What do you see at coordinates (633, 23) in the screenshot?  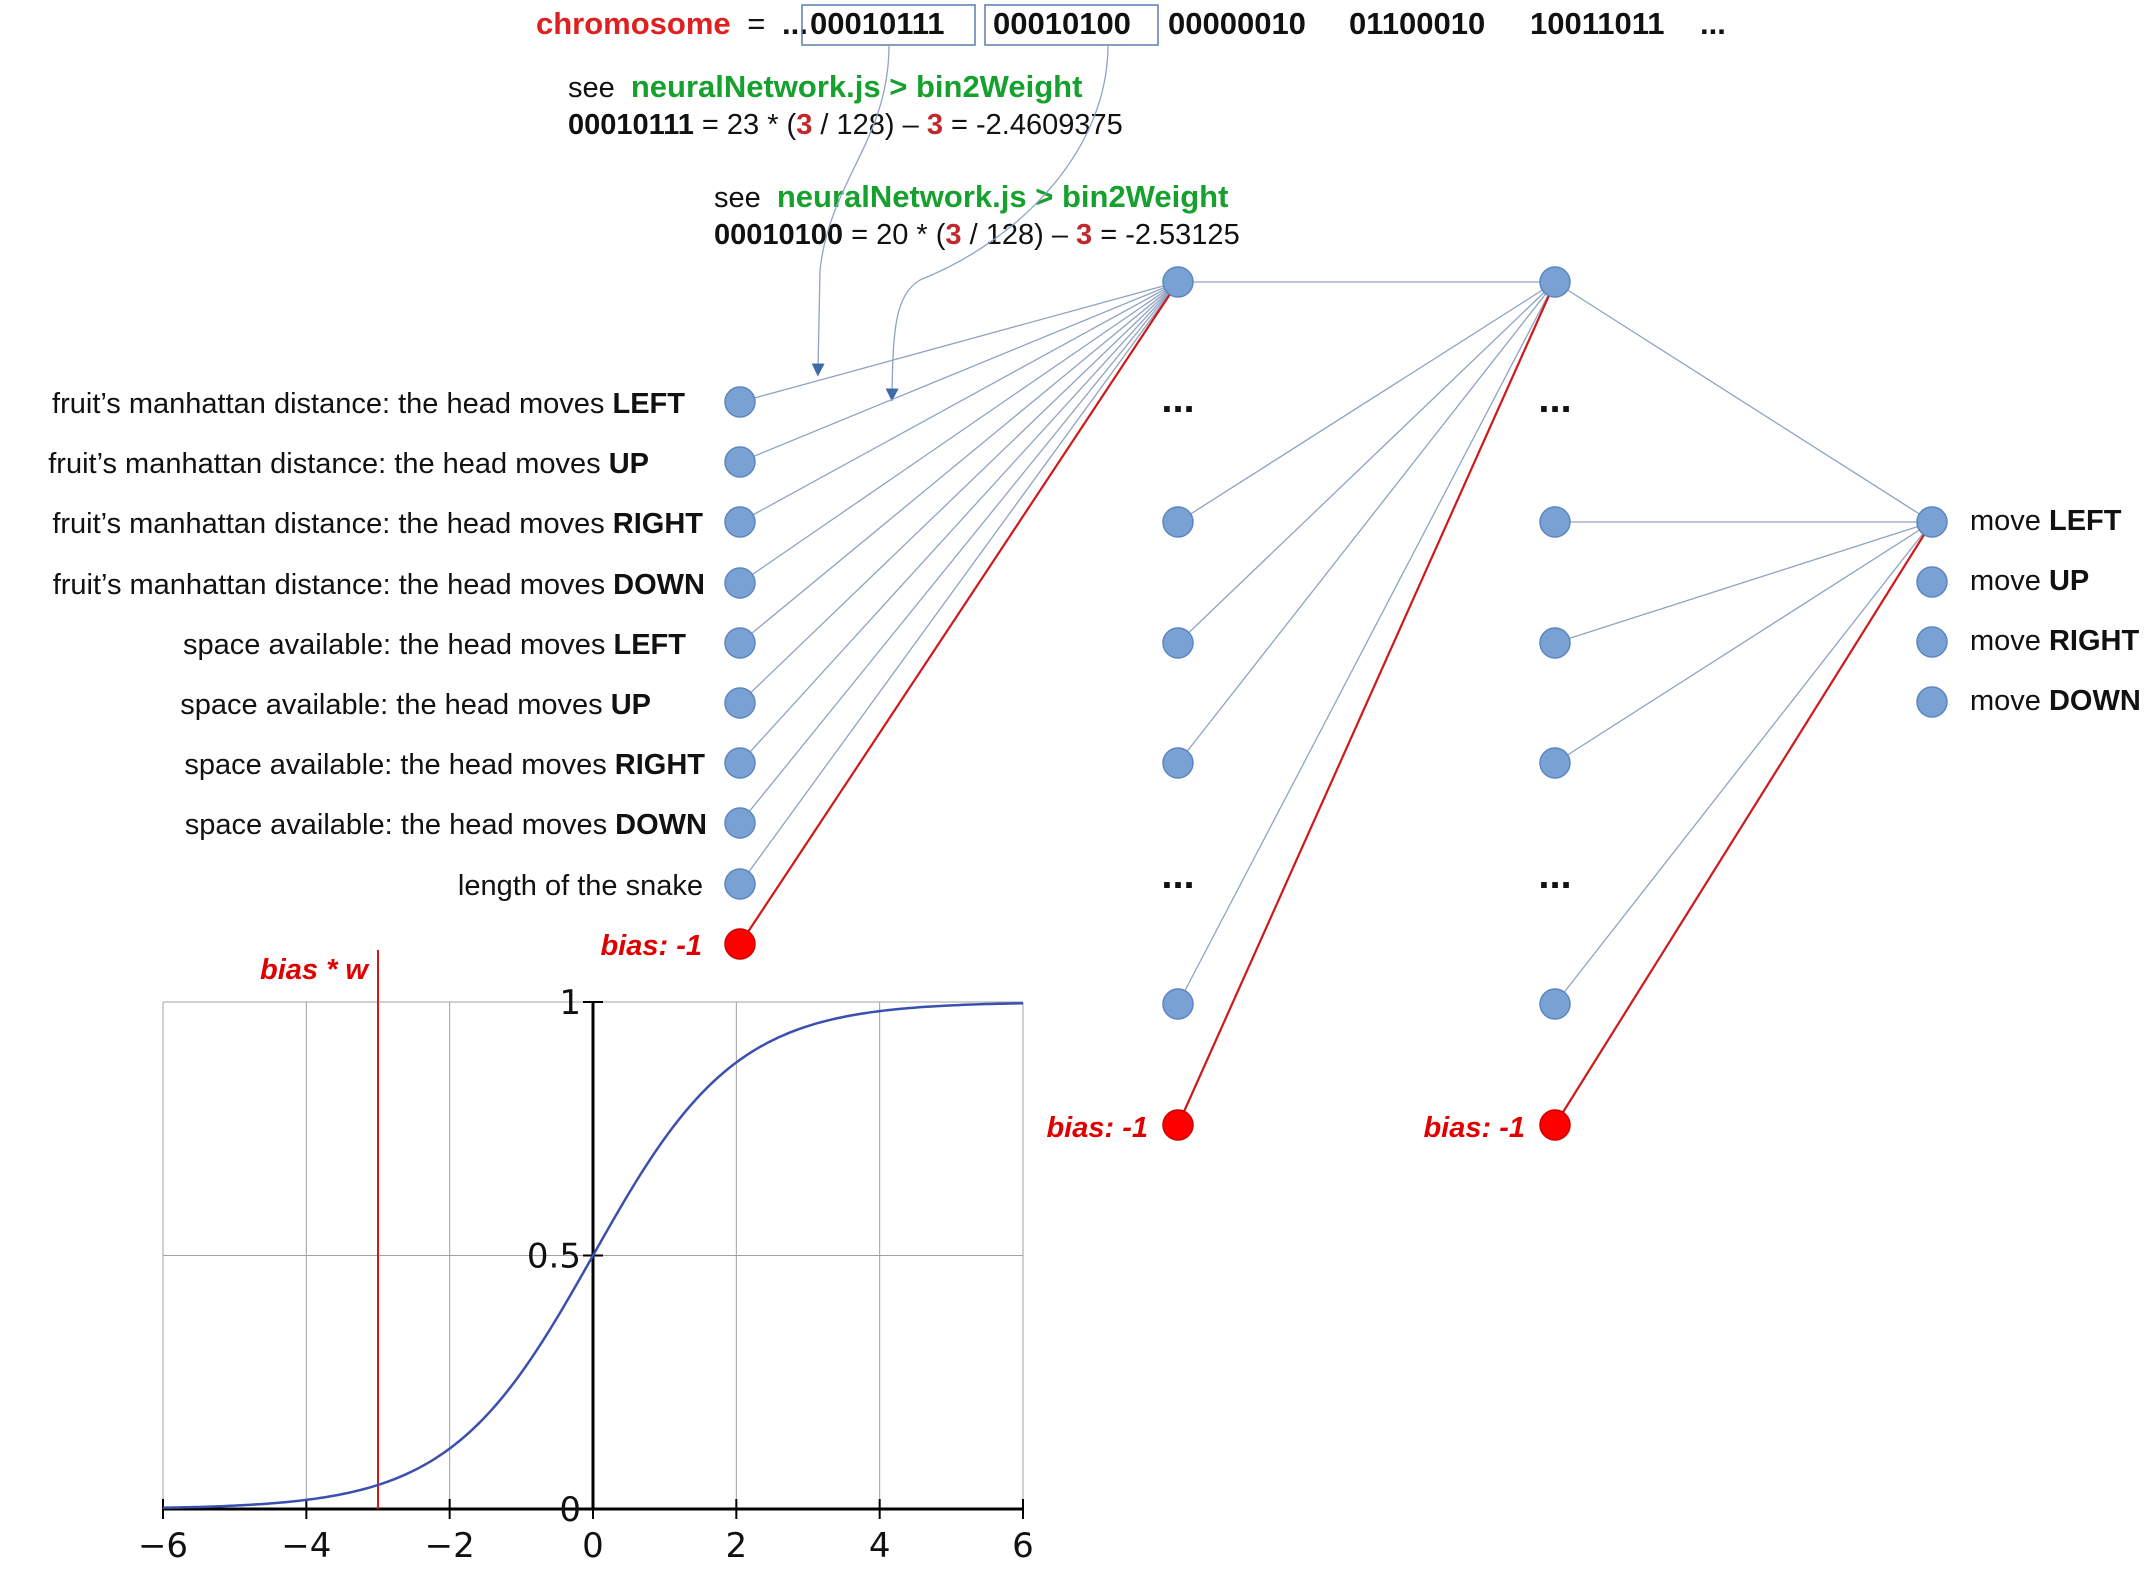 I see `chromosome-label: chromosome` at bounding box center [633, 23].